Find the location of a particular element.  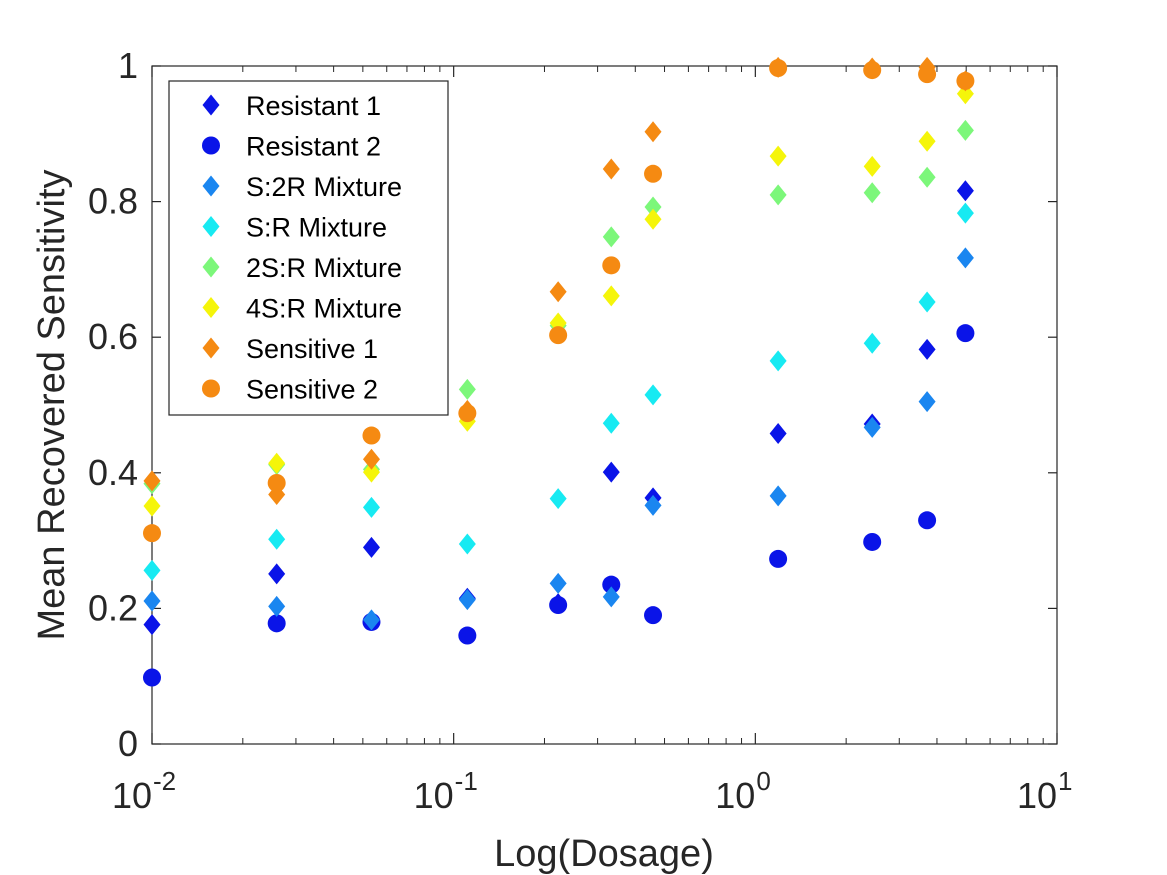

legend-label: Sensitive 1 is located at coordinates (312, 349).